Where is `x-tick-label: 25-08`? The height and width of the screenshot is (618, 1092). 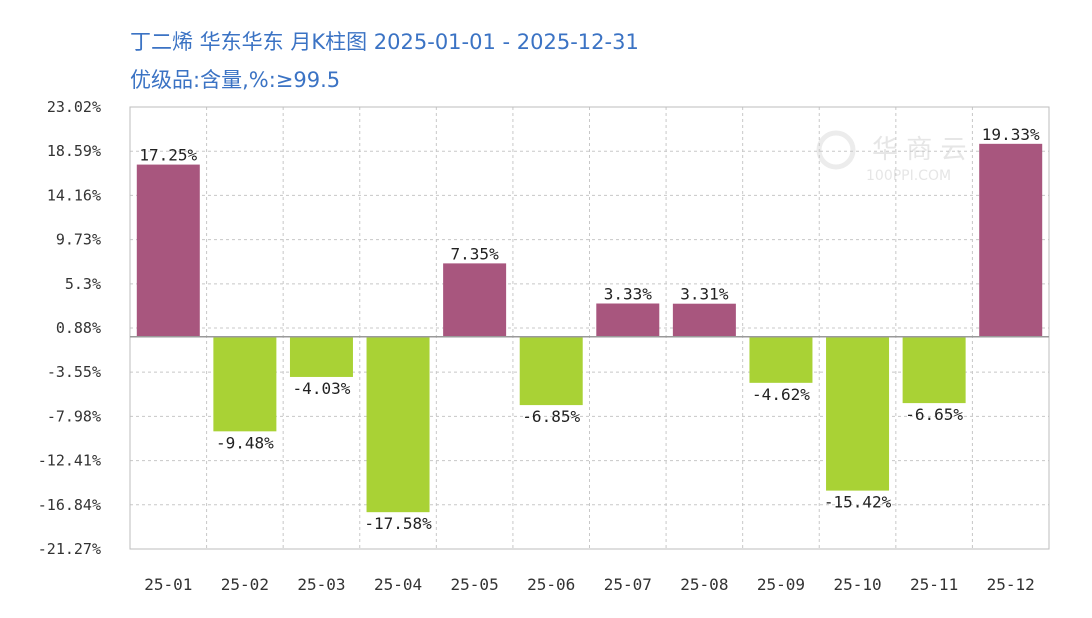 x-tick-label: 25-08 is located at coordinates (704, 584).